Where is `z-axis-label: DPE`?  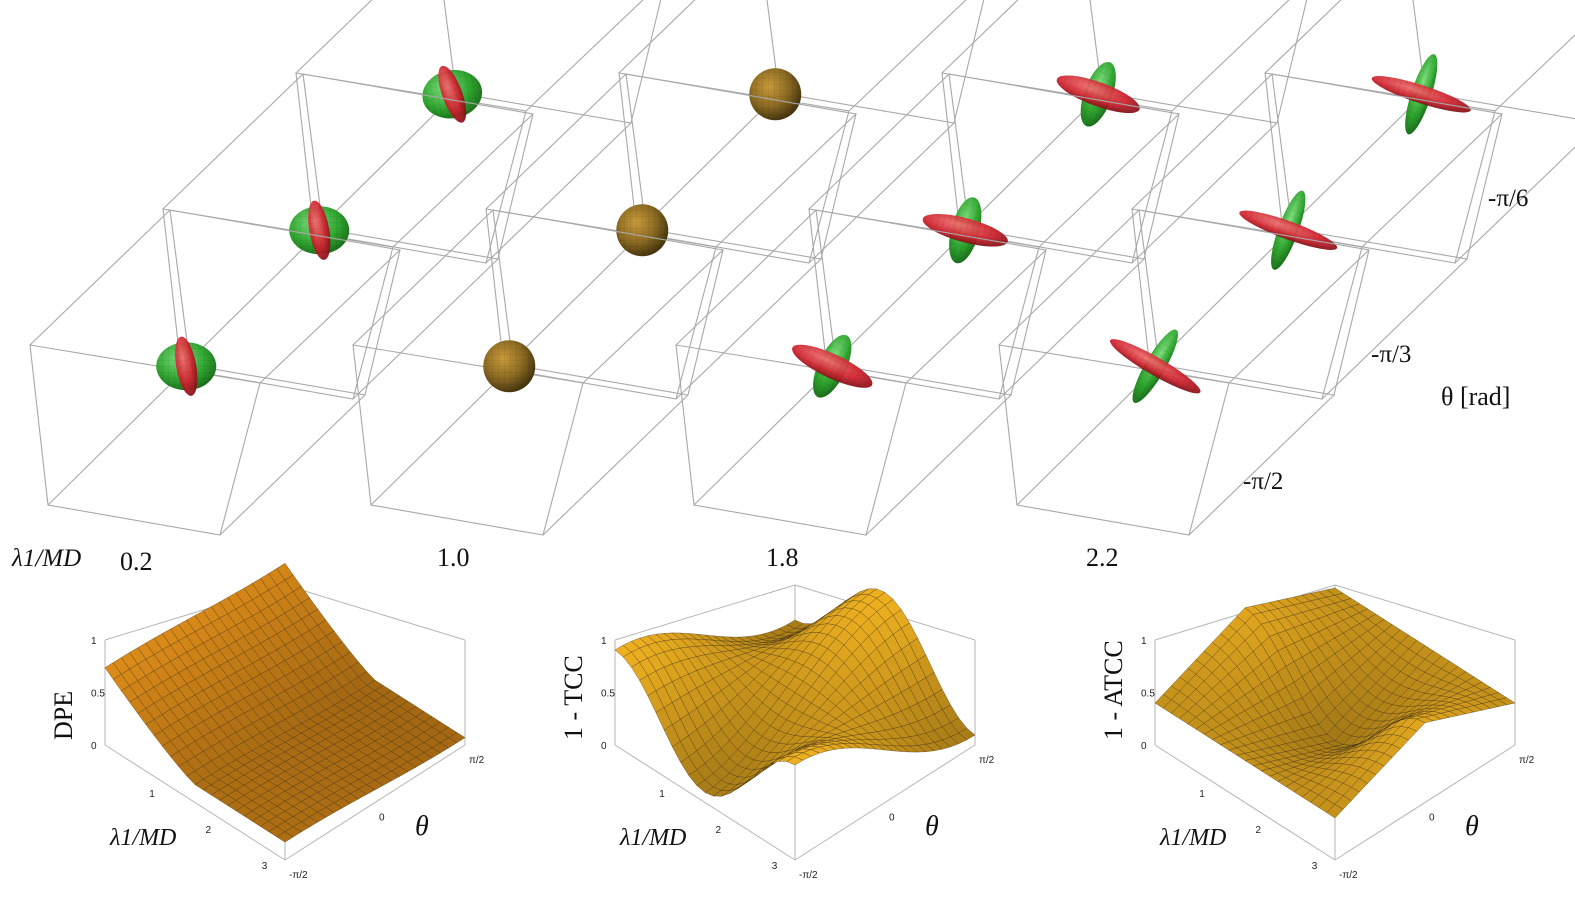 z-axis-label: DPE is located at coordinates (63, 715).